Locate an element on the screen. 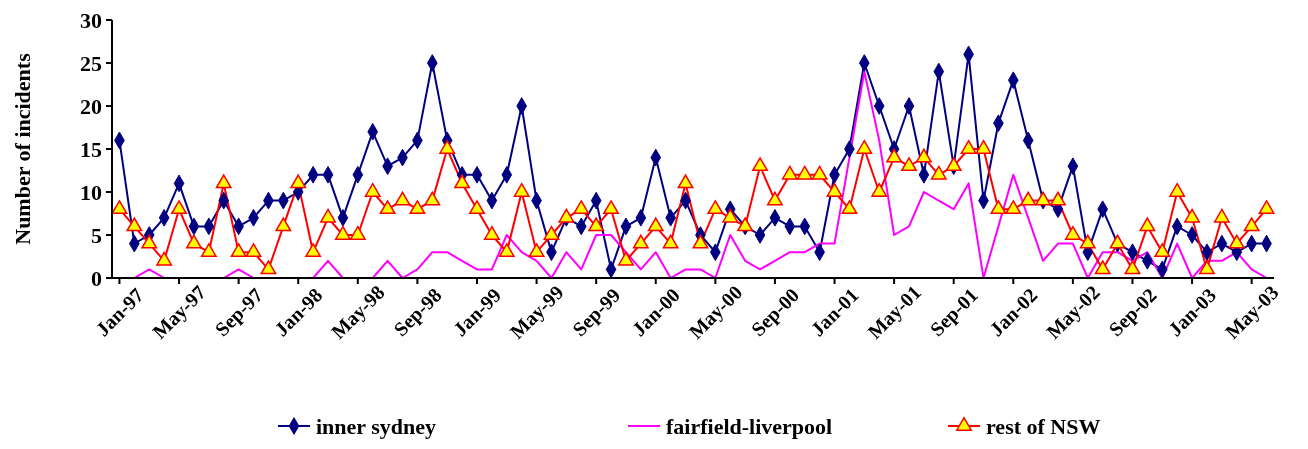 This screenshot has height=449, width=1308. y-tick-label: 15 is located at coordinates (91, 149).